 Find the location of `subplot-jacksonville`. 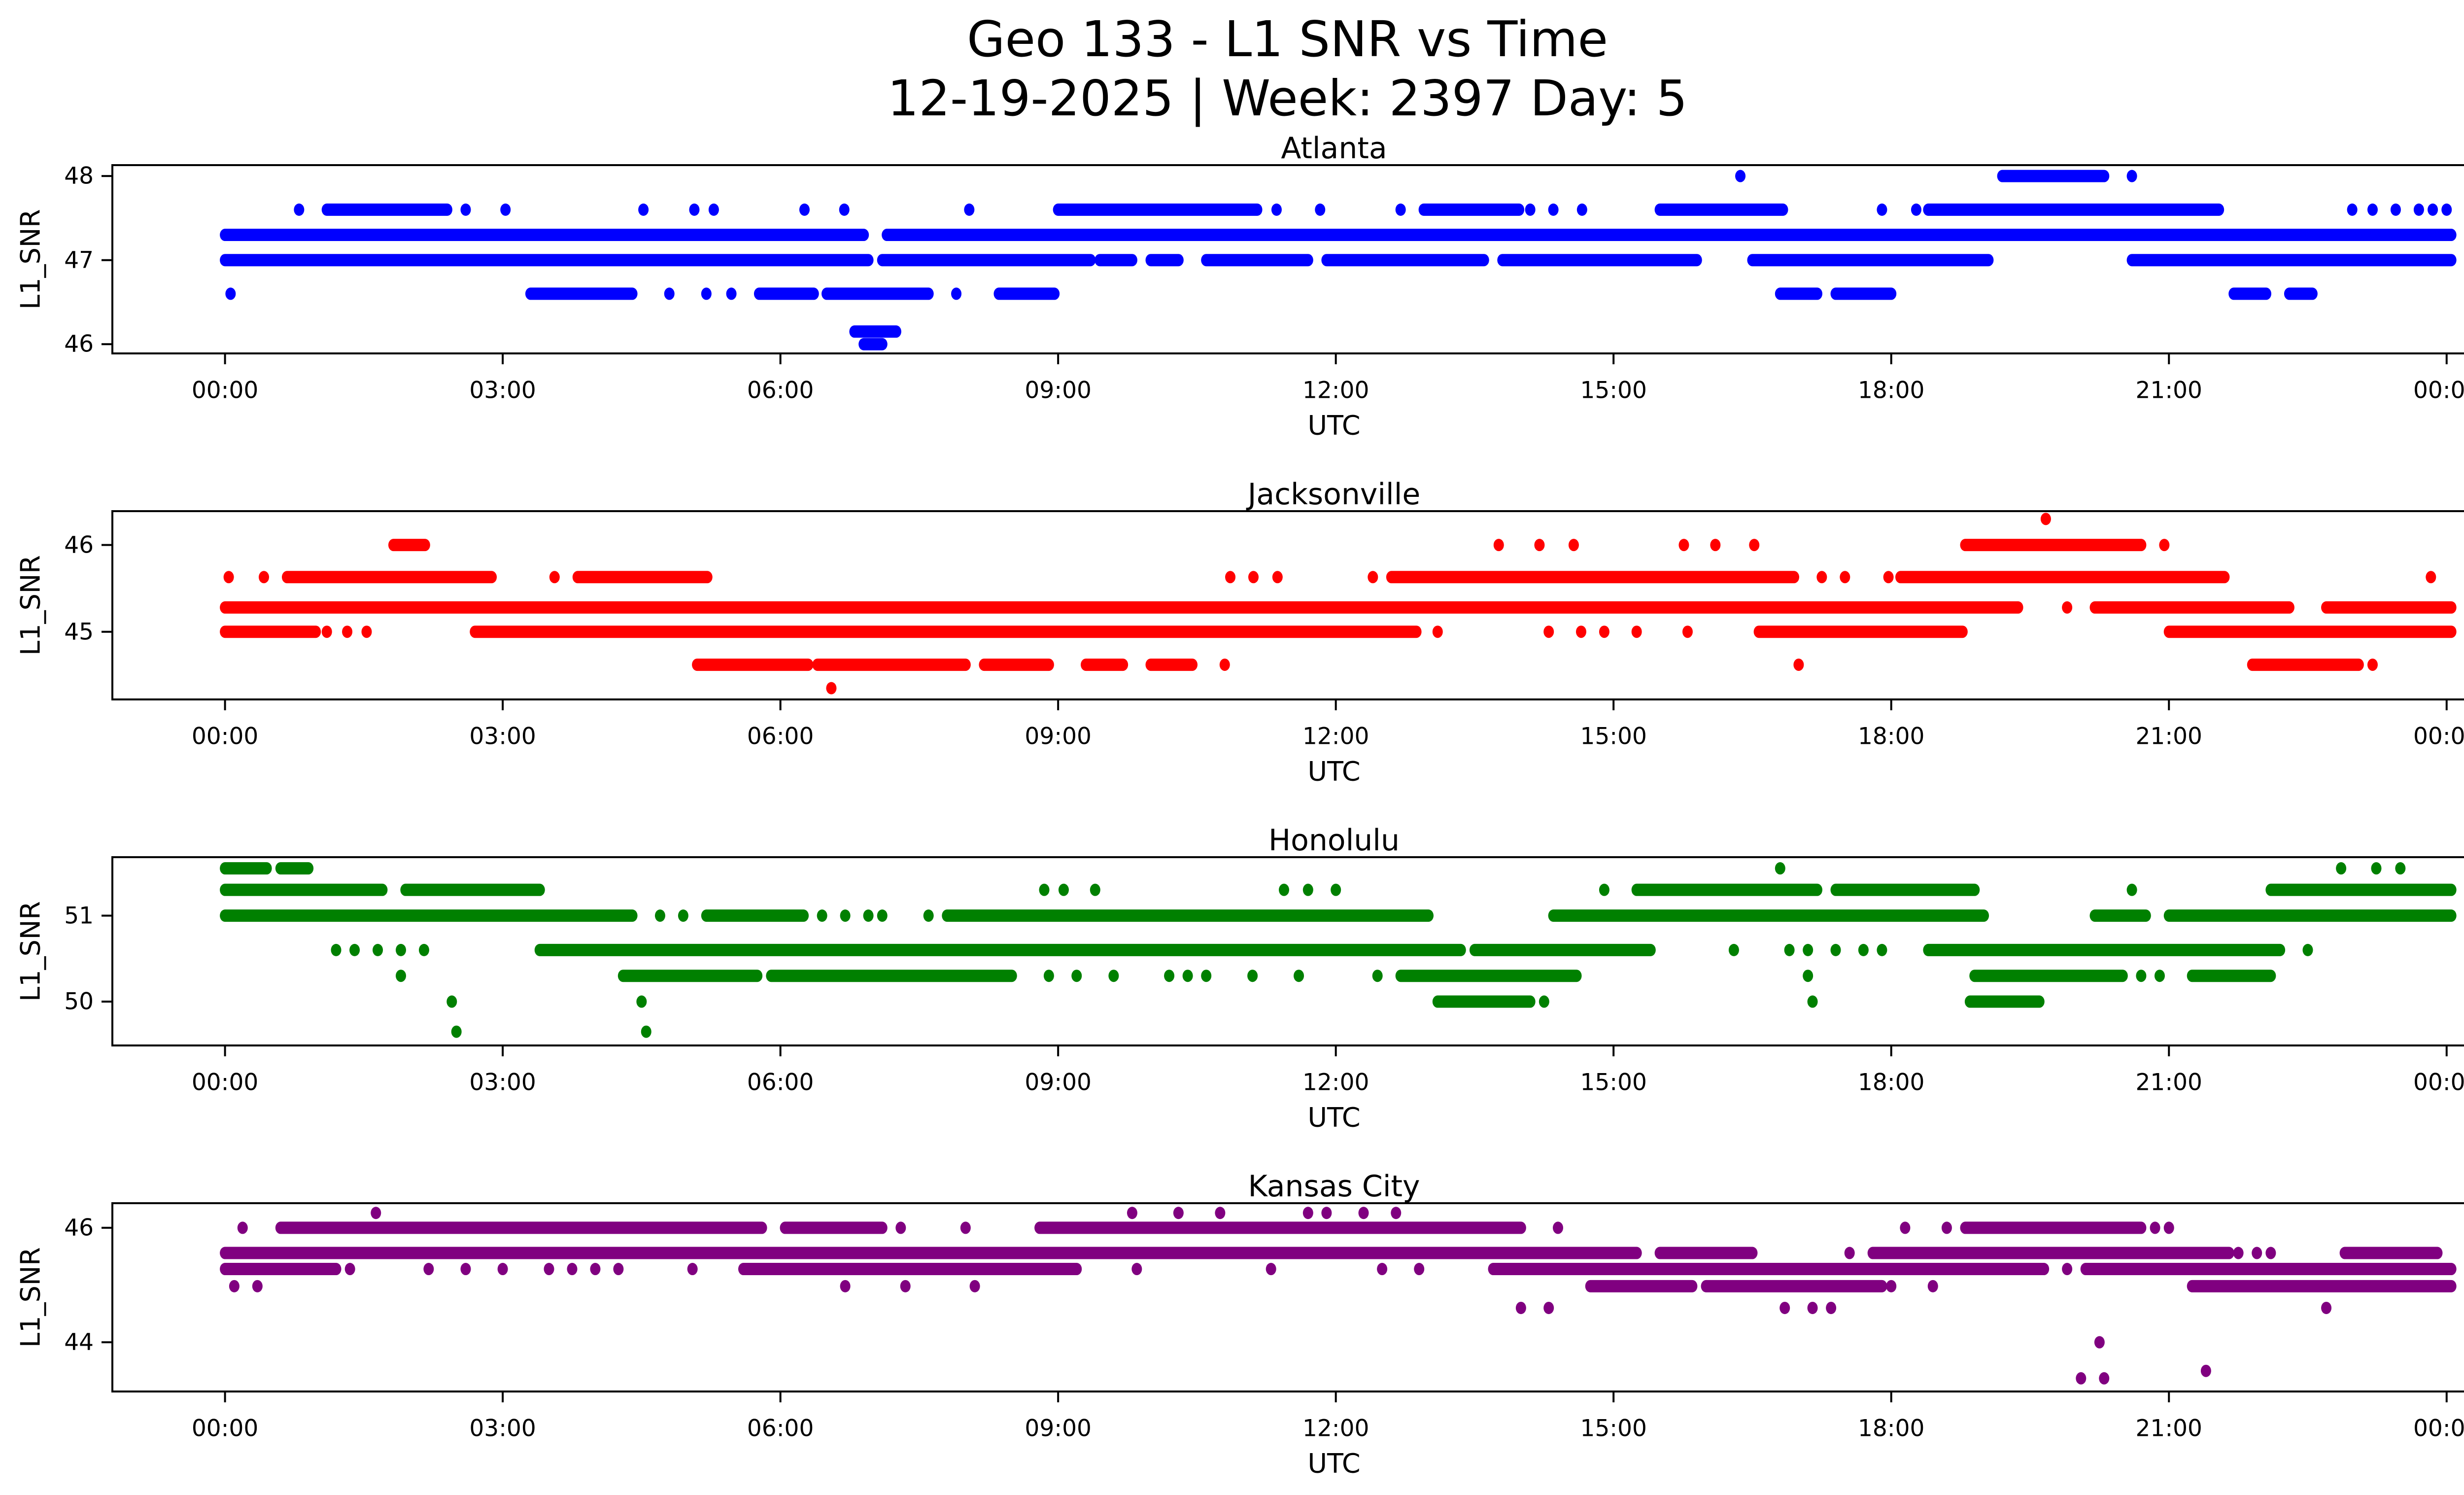

subplot-jacksonville is located at coordinates (1283, 610).